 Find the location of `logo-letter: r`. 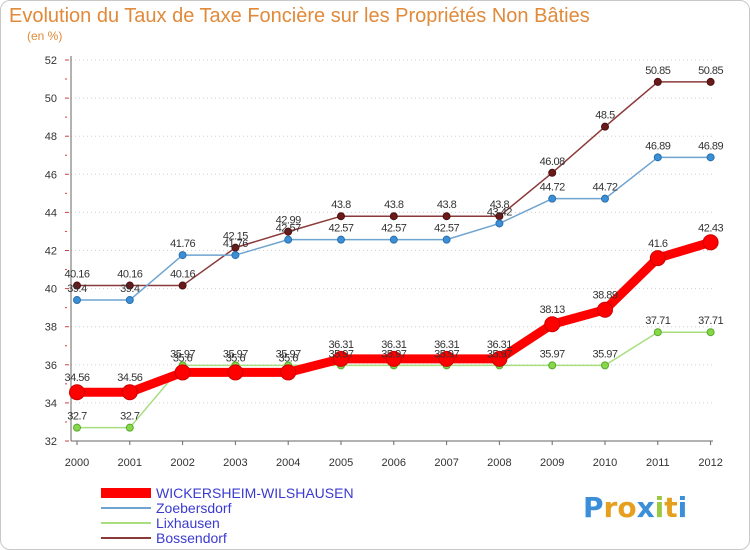

logo-letter: r is located at coordinates (610, 507).